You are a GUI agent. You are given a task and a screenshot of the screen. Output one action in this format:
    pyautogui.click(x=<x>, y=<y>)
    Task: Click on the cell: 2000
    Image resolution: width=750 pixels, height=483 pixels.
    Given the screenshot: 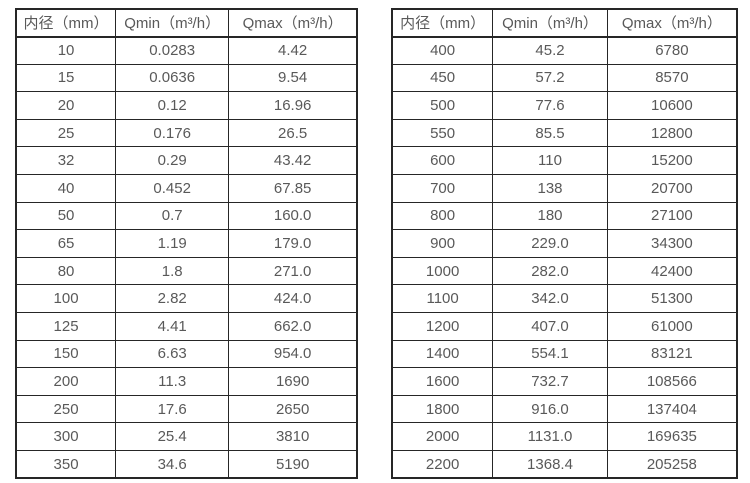 What is the action you would take?
    pyautogui.click(x=442, y=436)
    